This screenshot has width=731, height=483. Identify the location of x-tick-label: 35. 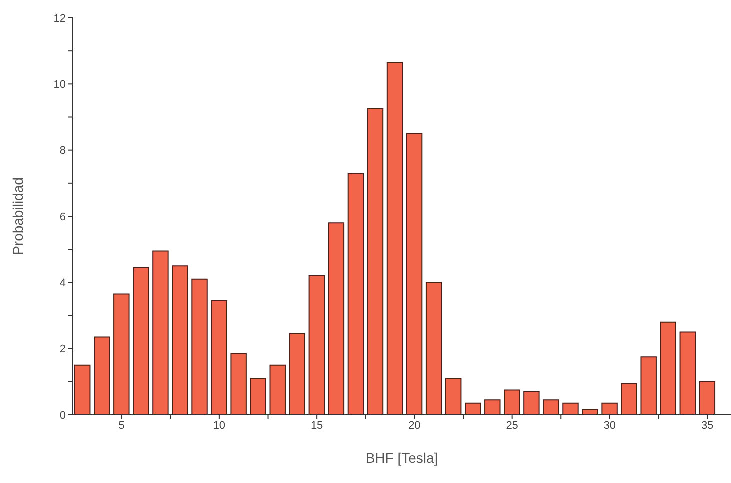
(707, 426).